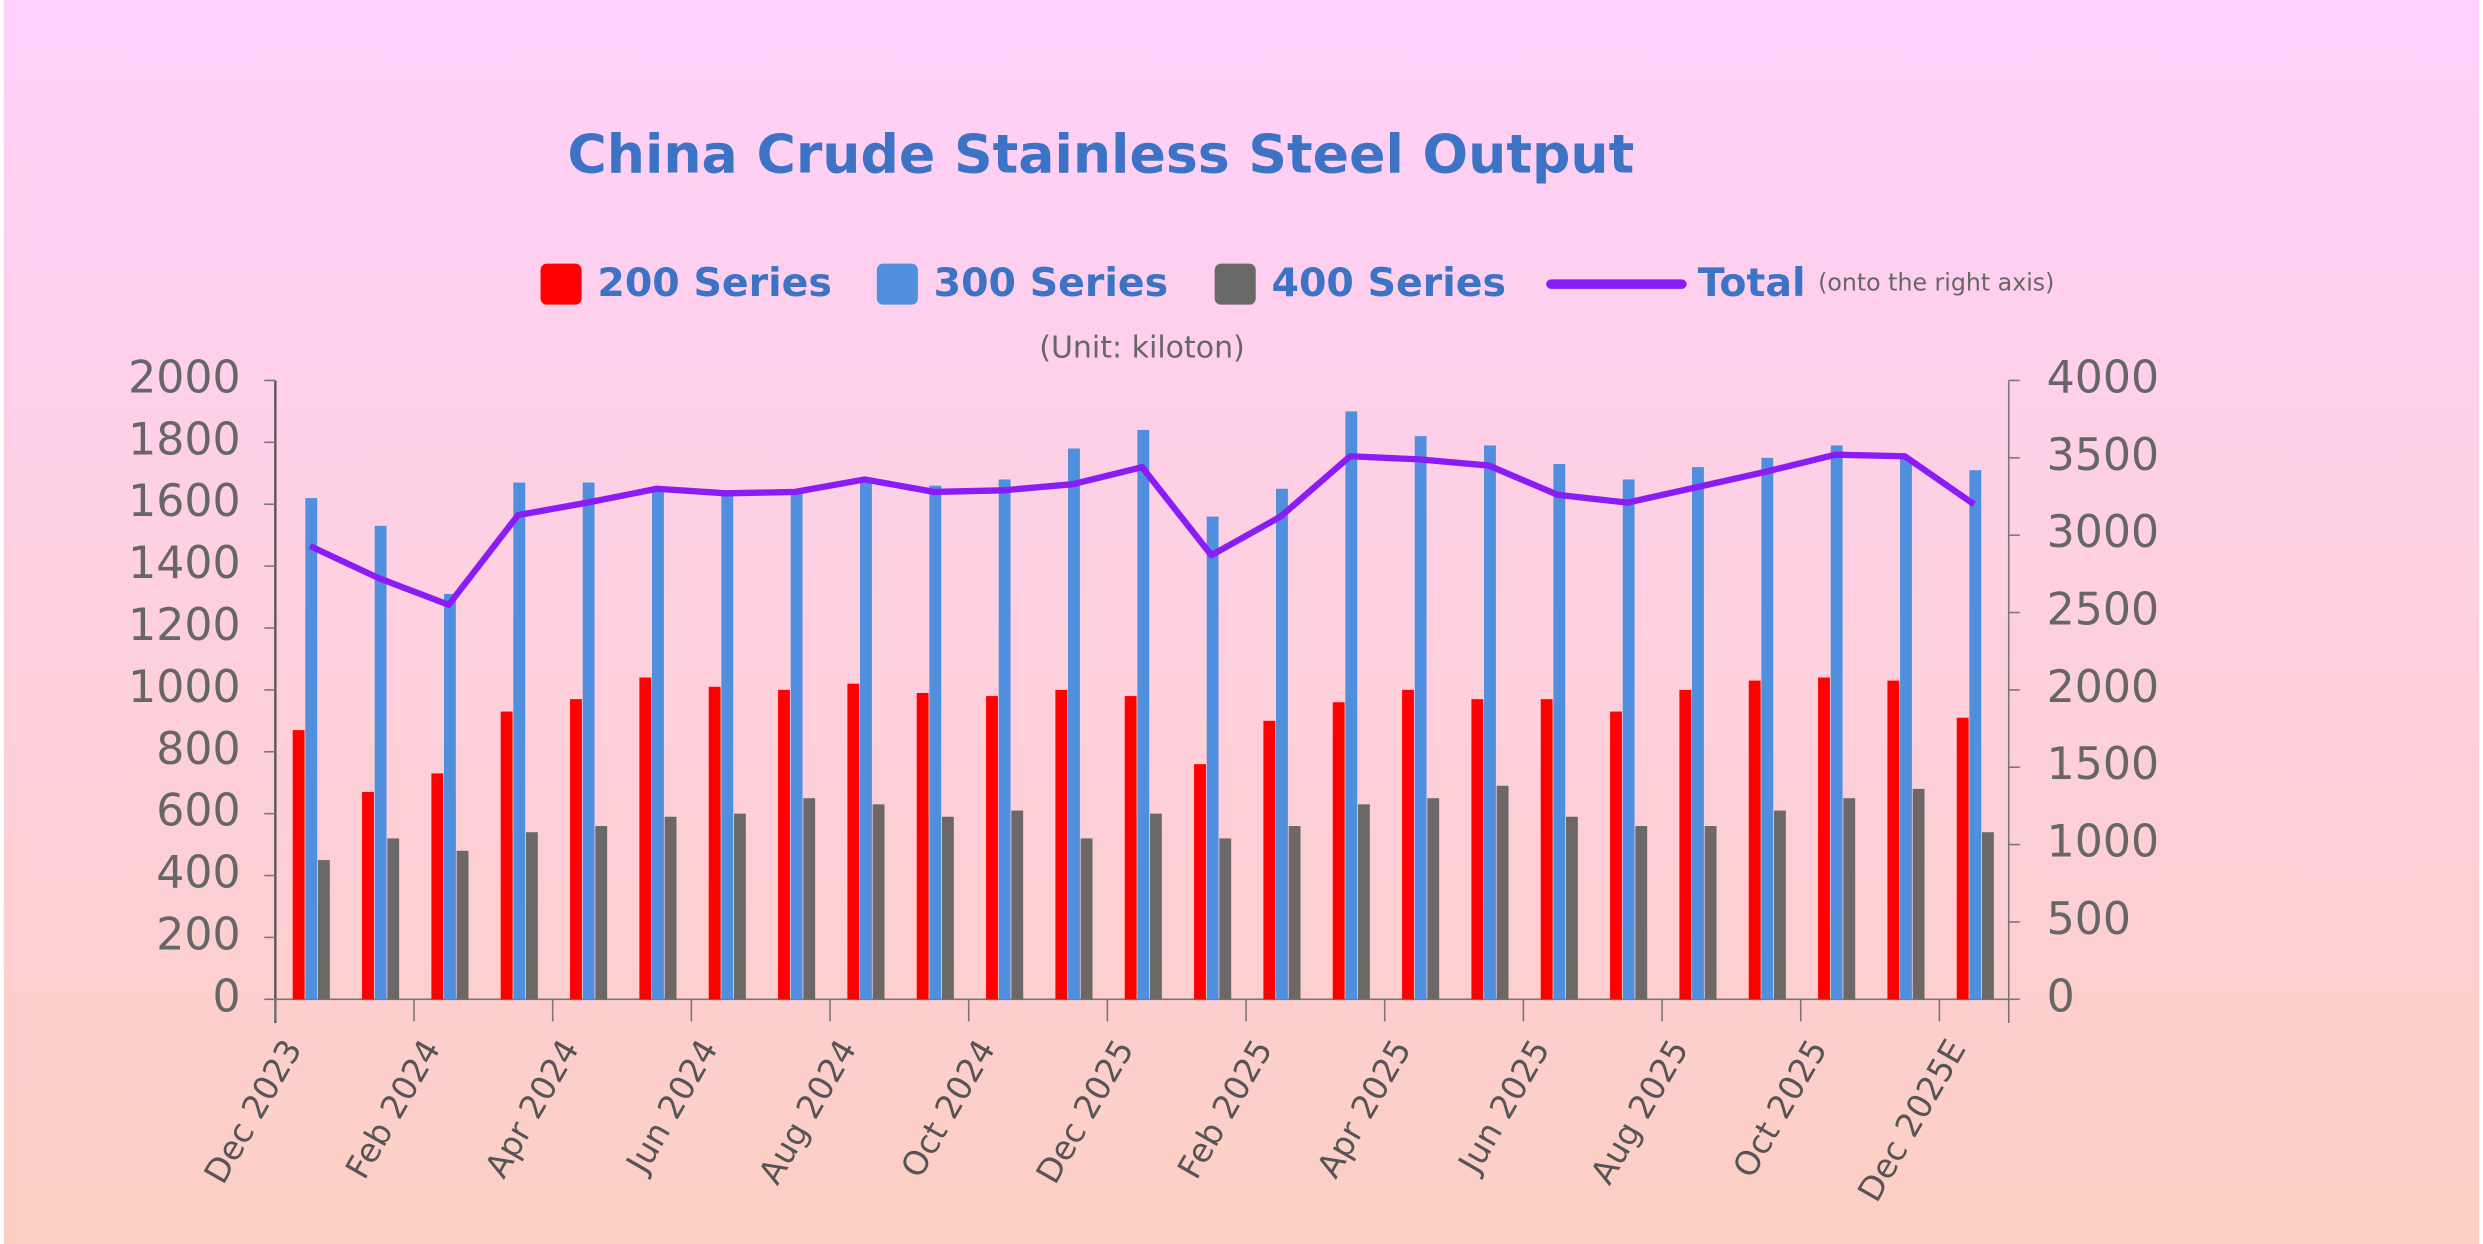  What do you see at coordinates (2103, 687) in the screenshot?
I see `y2-tick-label: 2000` at bounding box center [2103, 687].